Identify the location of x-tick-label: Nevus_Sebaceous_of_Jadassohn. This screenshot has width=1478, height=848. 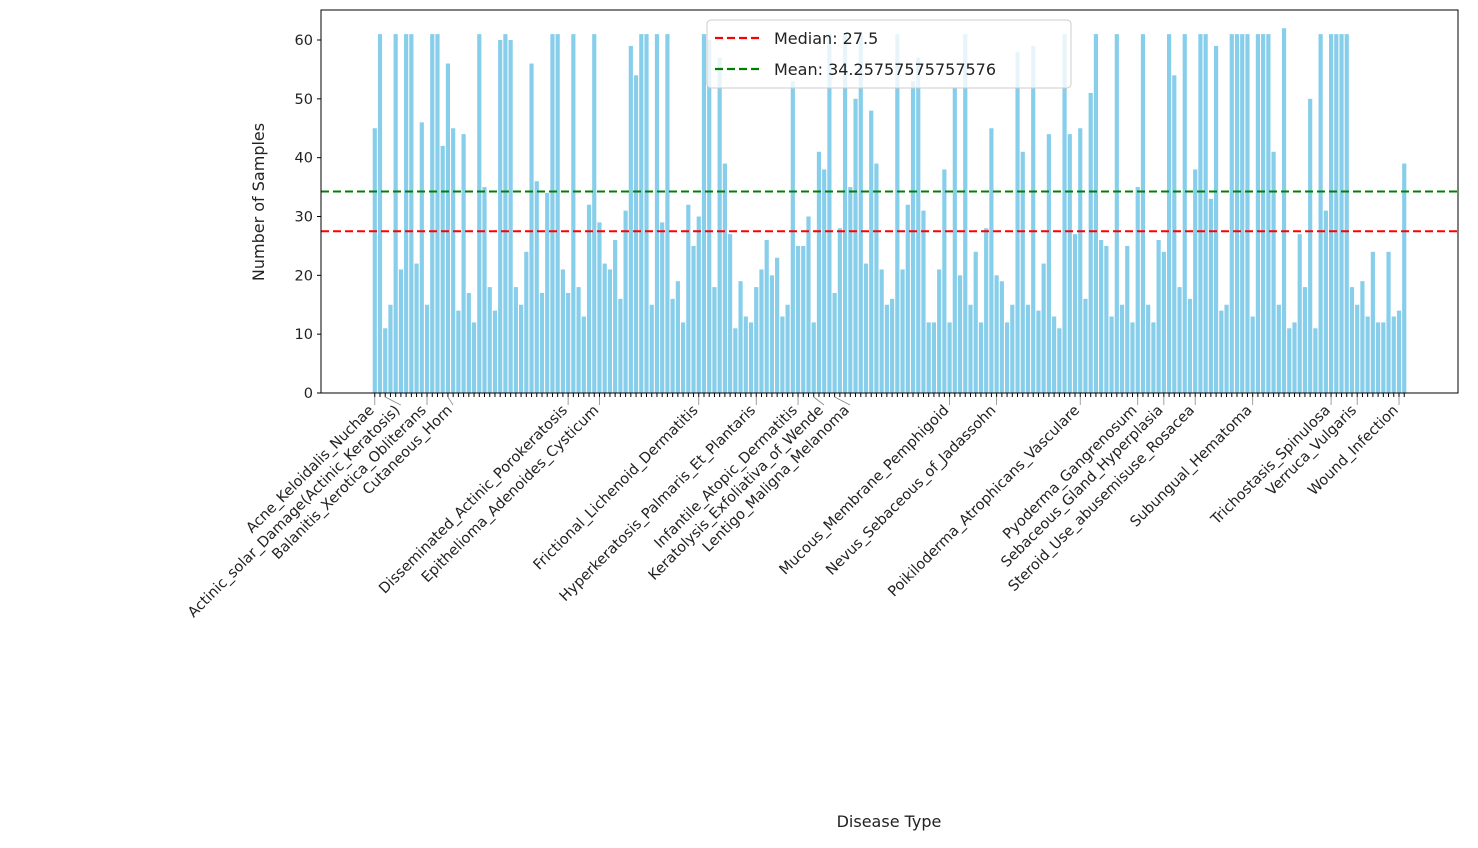
(911, 491).